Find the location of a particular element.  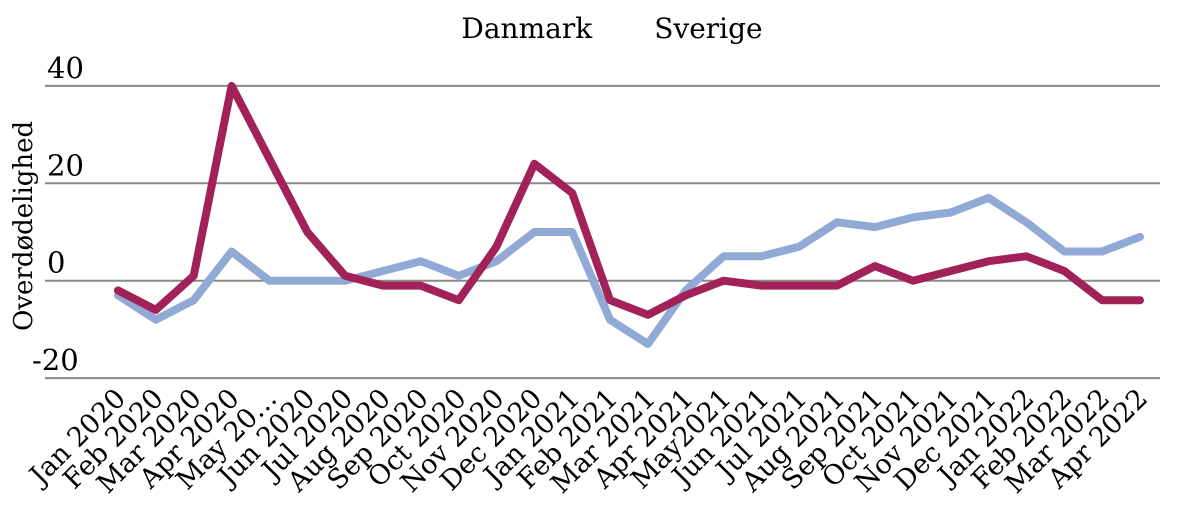

y-tick-label: 20 is located at coordinates (65, 165).